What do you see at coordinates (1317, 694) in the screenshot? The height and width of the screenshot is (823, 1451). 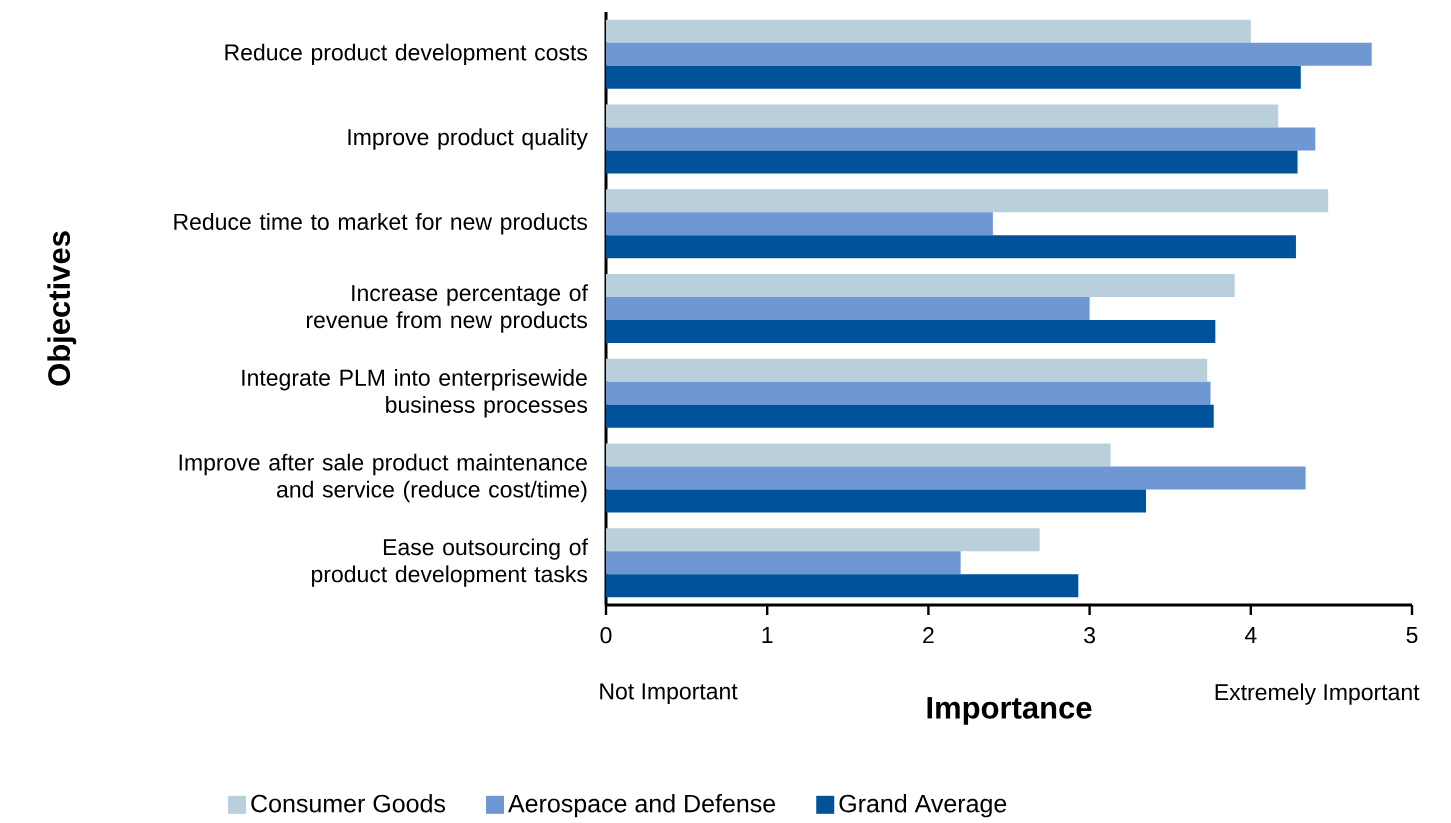 I see `text: Extremely Important` at bounding box center [1317, 694].